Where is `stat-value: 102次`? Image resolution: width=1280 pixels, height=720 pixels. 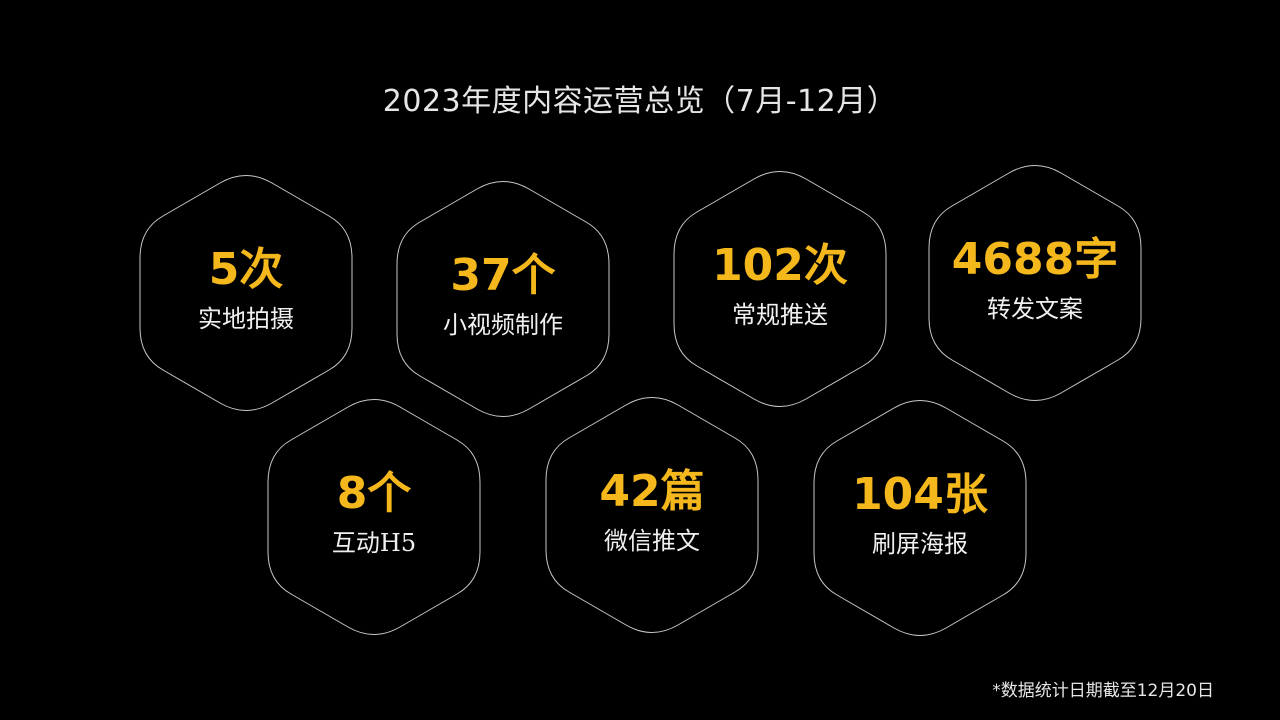 stat-value: 102次 is located at coordinates (780, 265).